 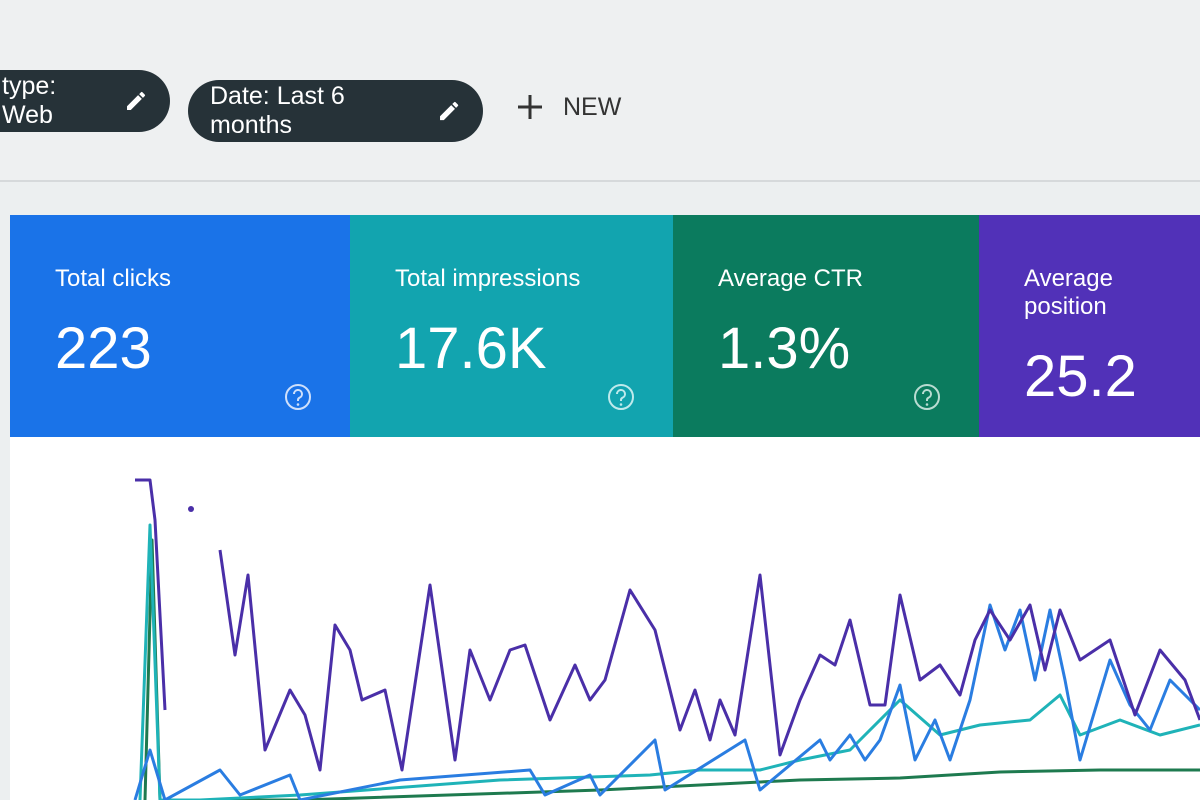 I want to click on new-label: NEW, so click(x=592, y=106).